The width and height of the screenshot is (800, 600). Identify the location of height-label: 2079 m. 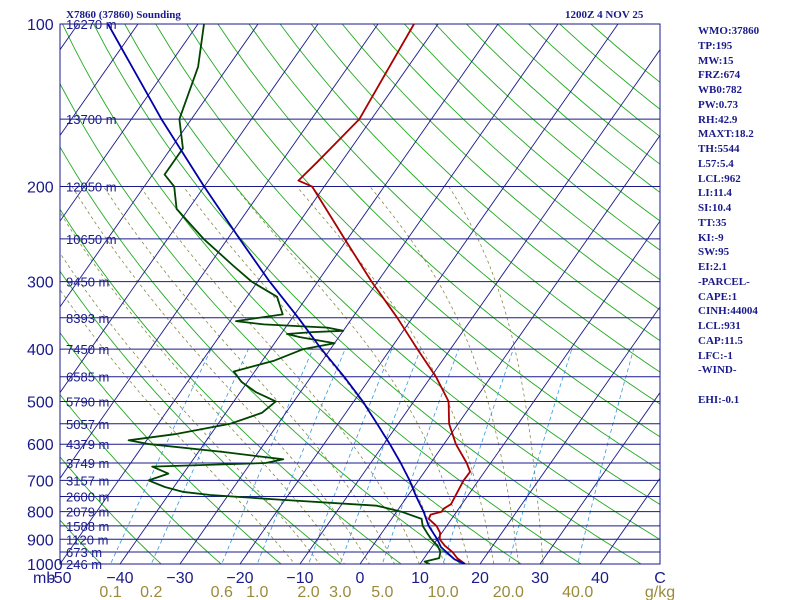
(87, 512).